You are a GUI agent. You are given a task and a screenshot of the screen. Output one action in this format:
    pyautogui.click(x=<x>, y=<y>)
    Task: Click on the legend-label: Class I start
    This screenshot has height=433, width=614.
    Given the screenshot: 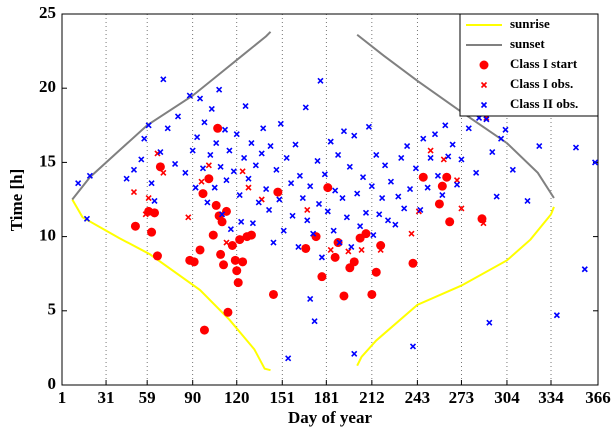 What is the action you would take?
    pyautogui.click(x=544, y=63)
    